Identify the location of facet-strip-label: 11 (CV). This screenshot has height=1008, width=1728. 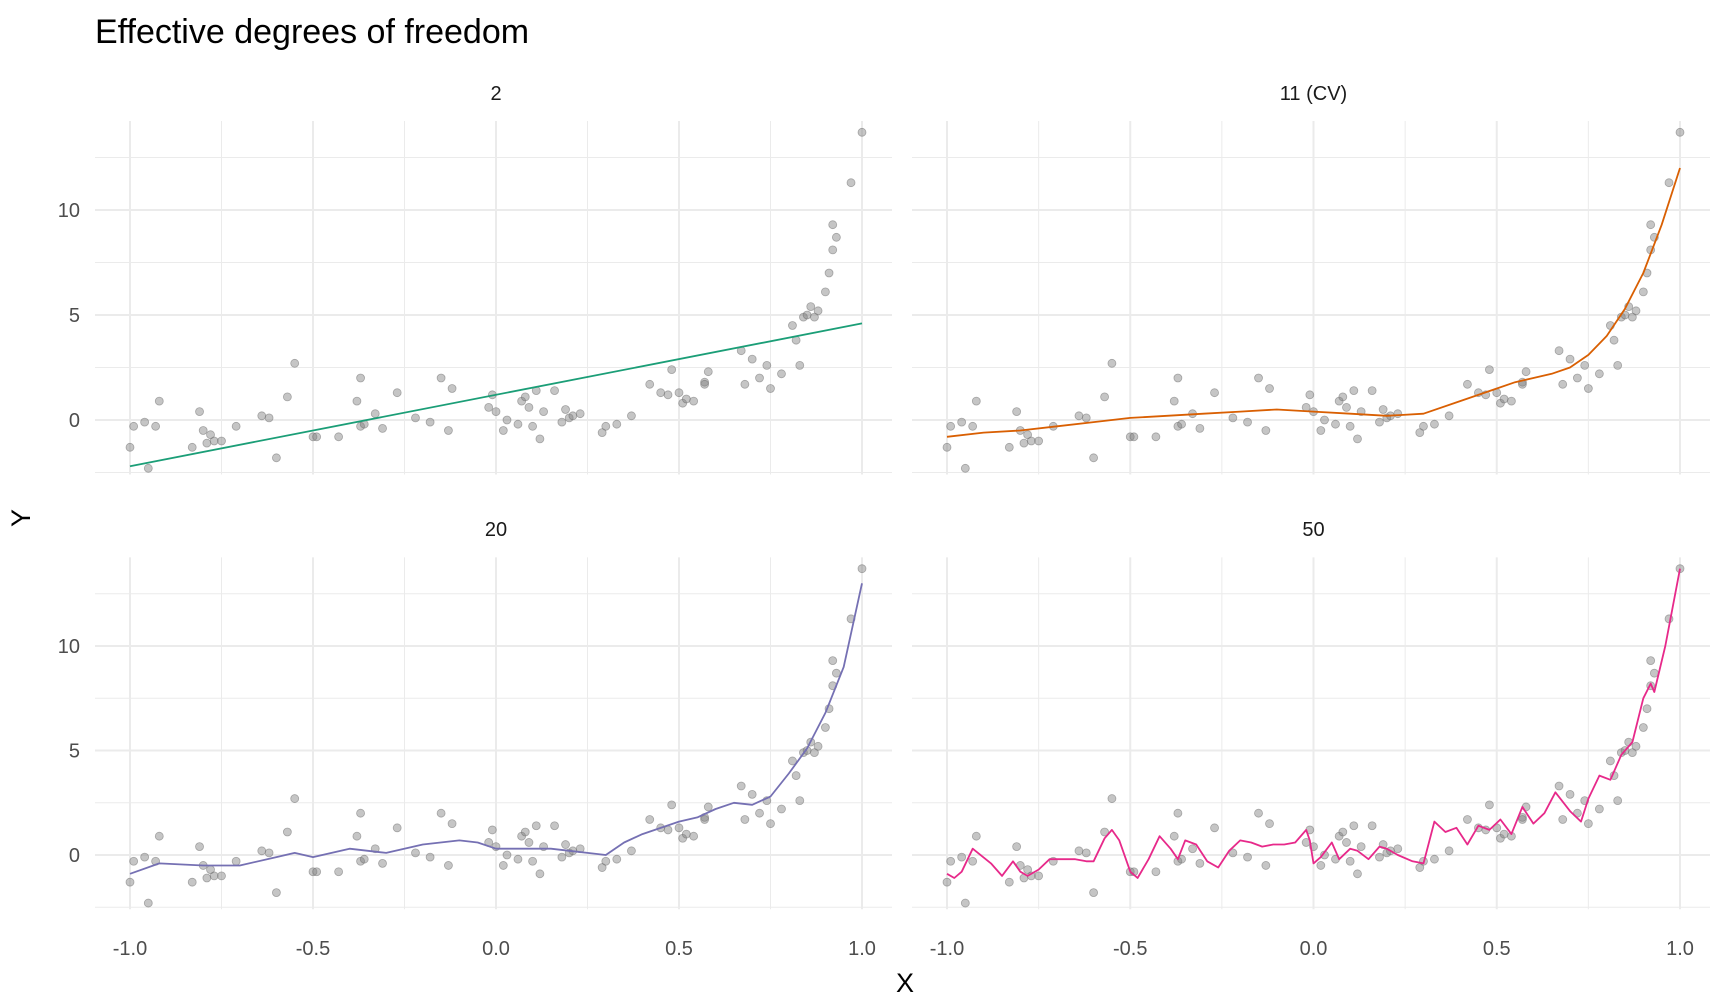
(1313, 94).